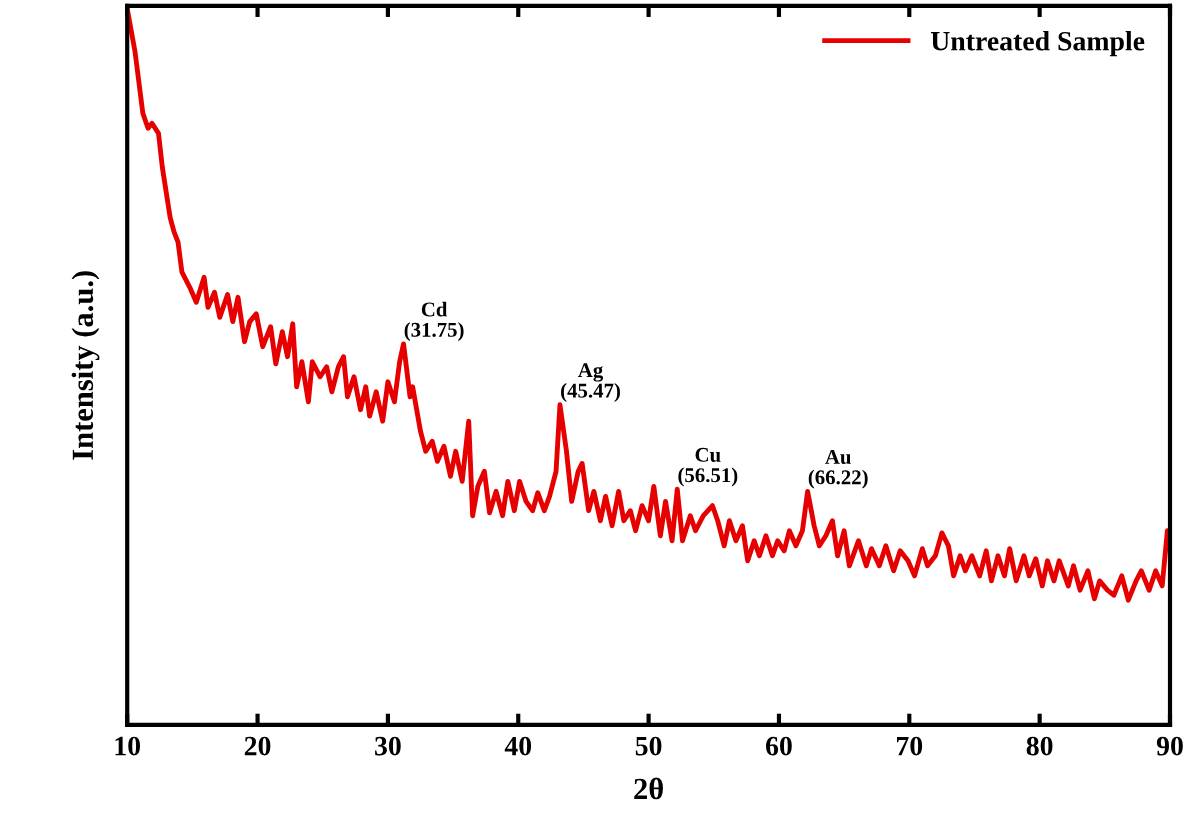 The height and width of the screenshot is (836, 1200). What do you see at coordinates (257, 746) in the screenshot?
I see `x-tick-label: 20` at bounding box center [257, 746].